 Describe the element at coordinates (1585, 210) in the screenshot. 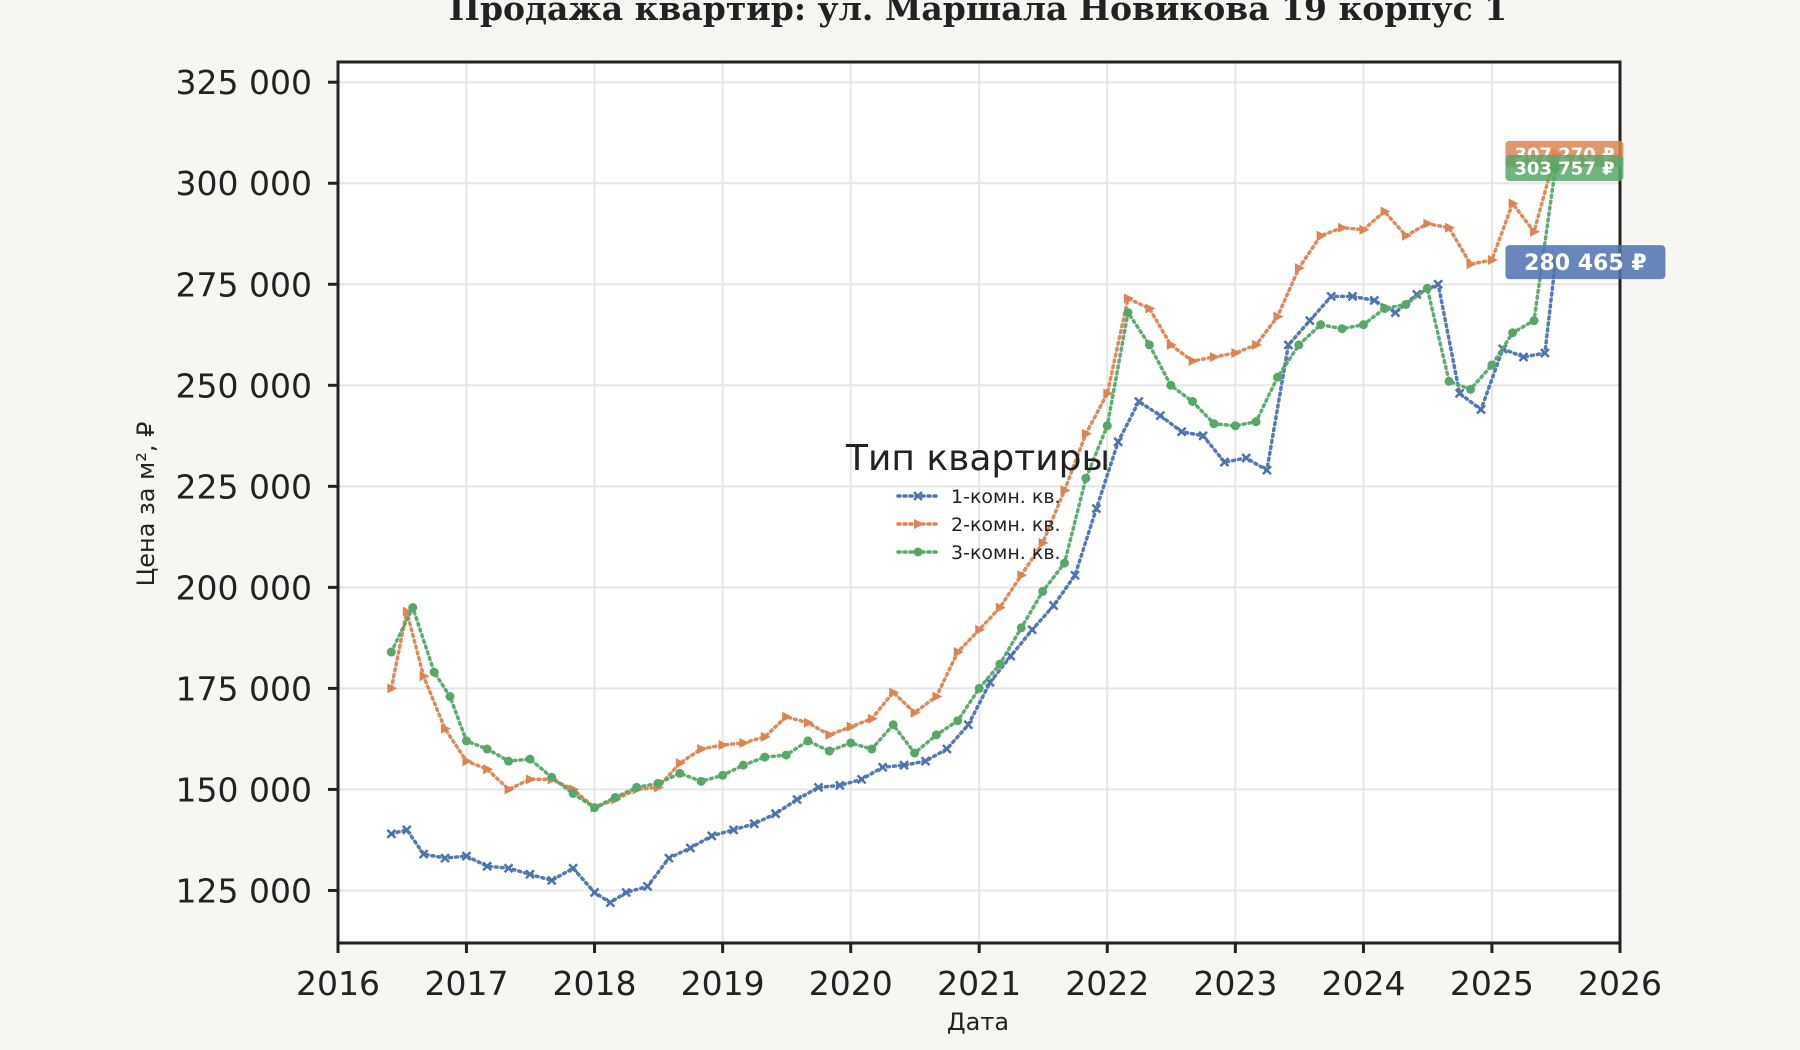

I see `end-labels: 280 465 ₽307 270 ₽303 757 ₽` at that location.